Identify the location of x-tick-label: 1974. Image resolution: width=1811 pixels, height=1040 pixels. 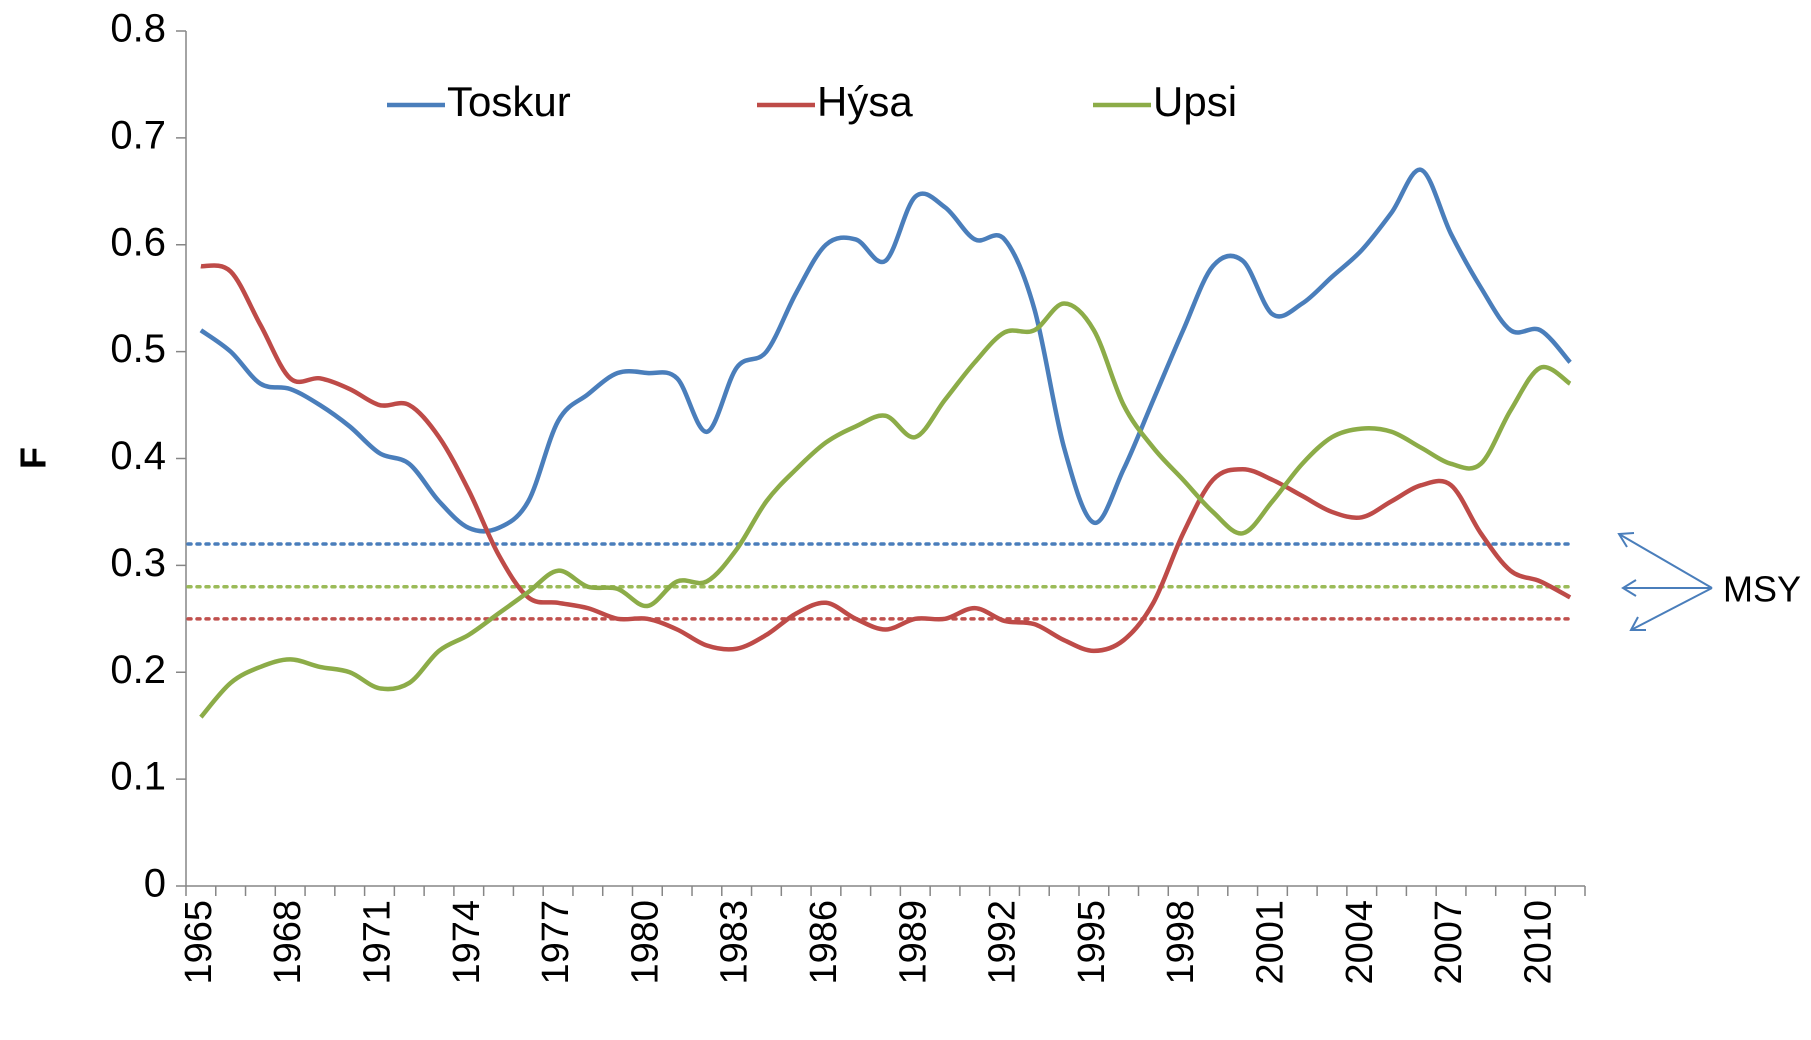
(467, 942).